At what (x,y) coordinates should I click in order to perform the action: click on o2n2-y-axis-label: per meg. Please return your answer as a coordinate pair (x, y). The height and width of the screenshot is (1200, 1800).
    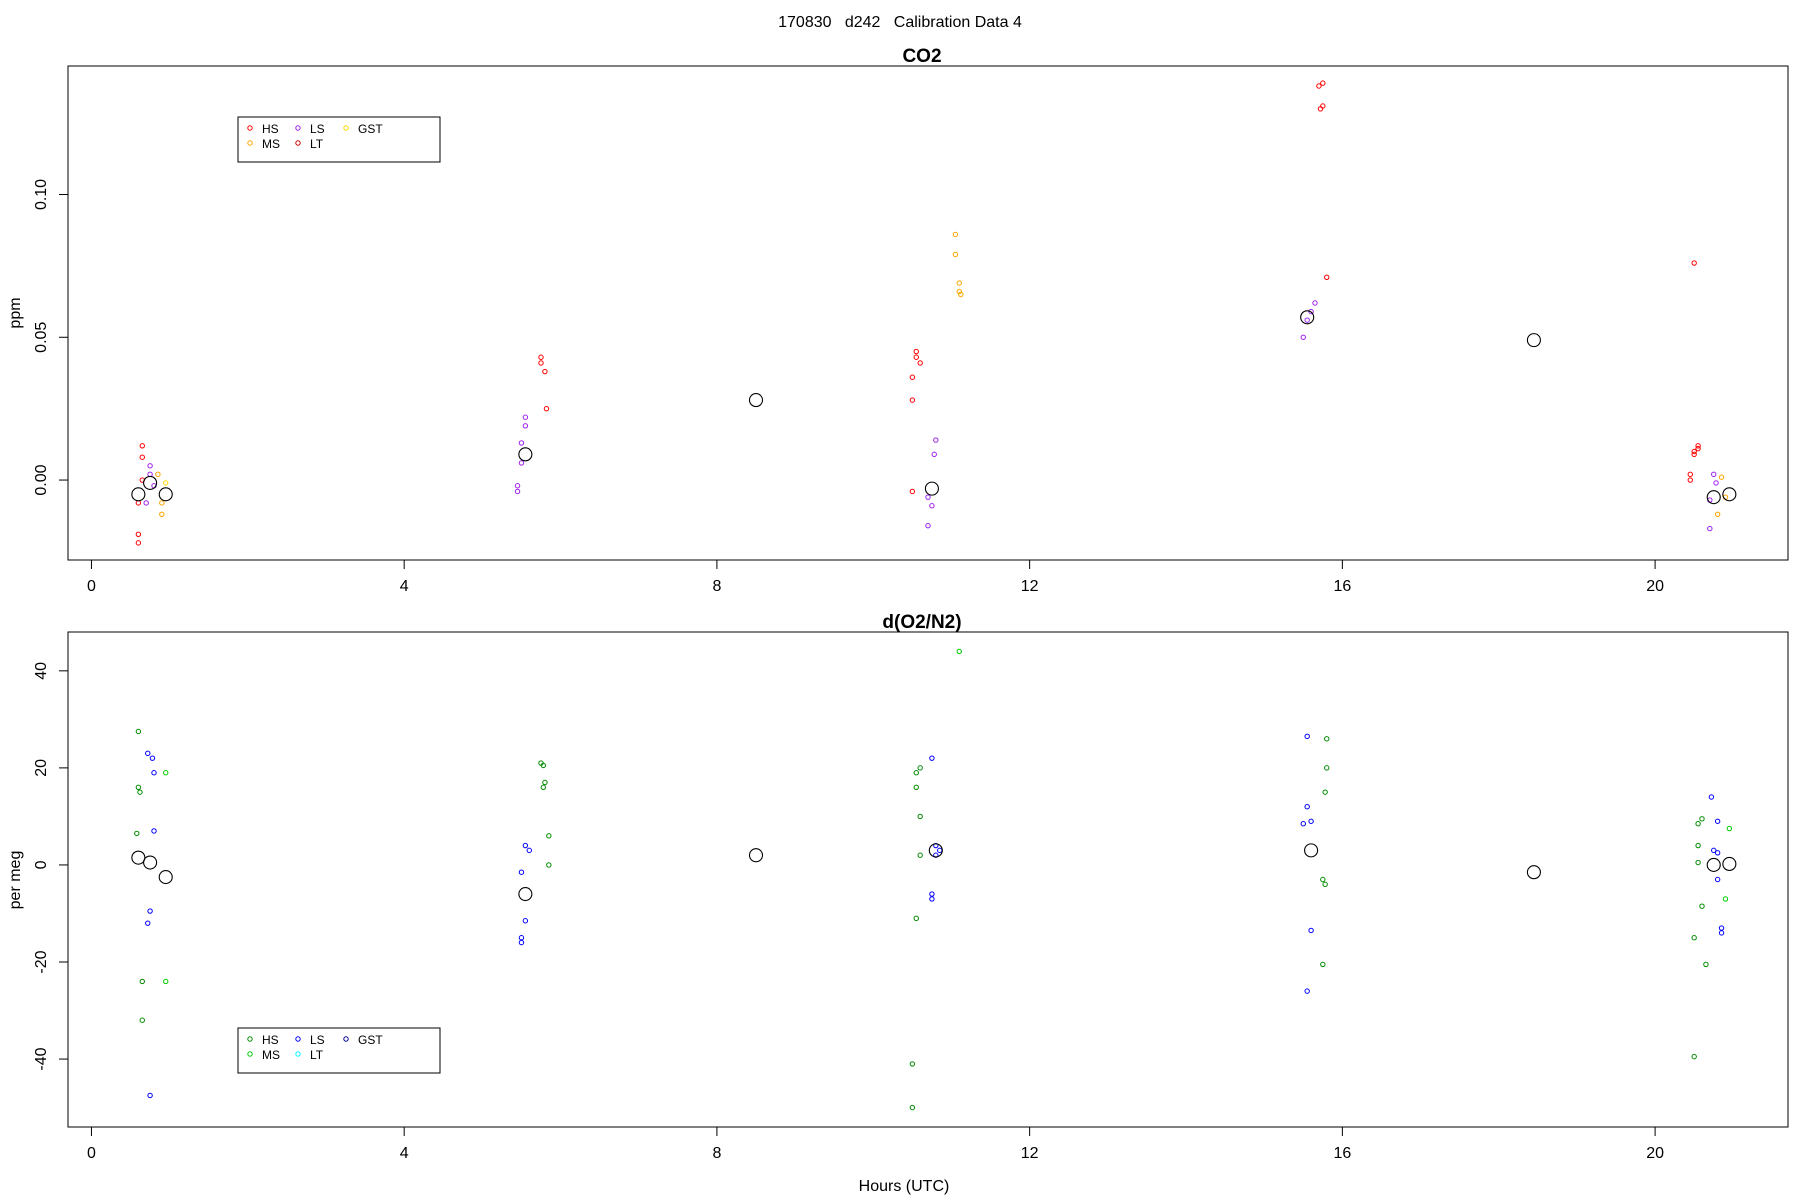
    Looking at the image, I should click on (15, 880).